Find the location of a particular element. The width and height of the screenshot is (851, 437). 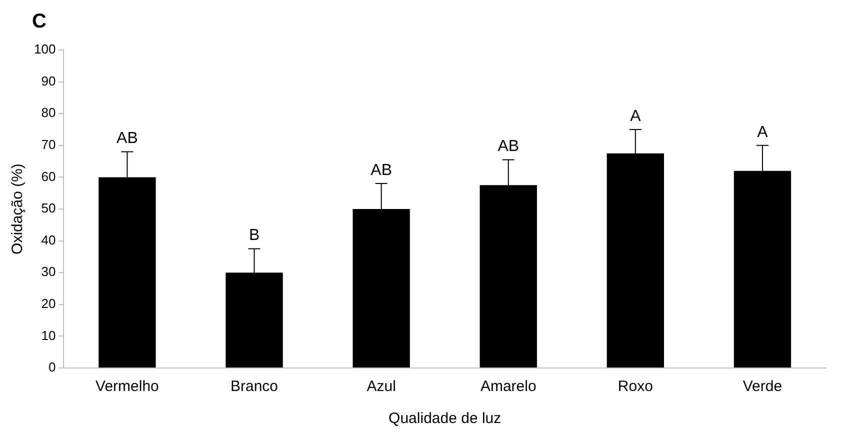

y-tick-label: 0 is located at coordinates (52, 367).